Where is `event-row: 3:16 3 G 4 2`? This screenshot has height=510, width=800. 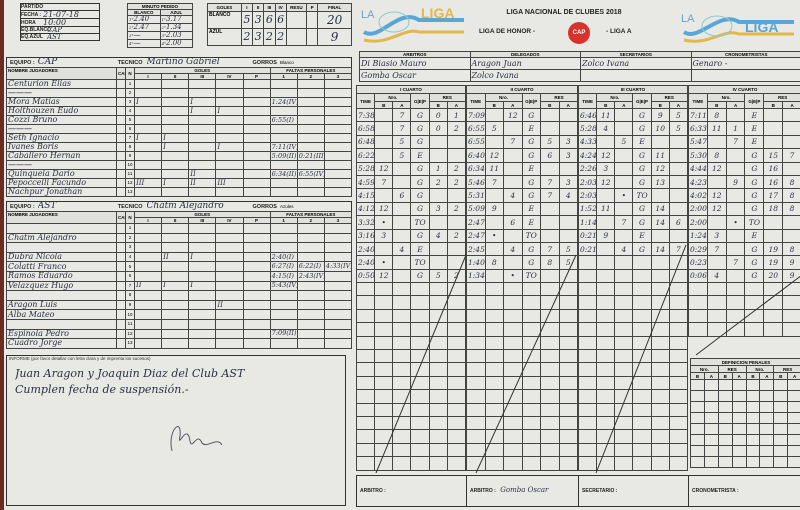 event-row: 3:16 3 G 4 2 is located at coordinates (411, 235).